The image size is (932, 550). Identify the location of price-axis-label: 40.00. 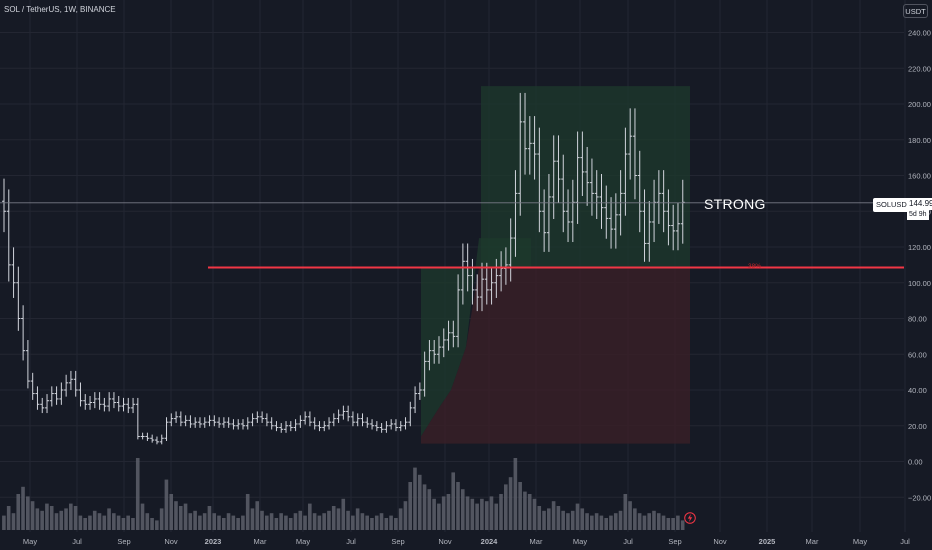
(917, 390).